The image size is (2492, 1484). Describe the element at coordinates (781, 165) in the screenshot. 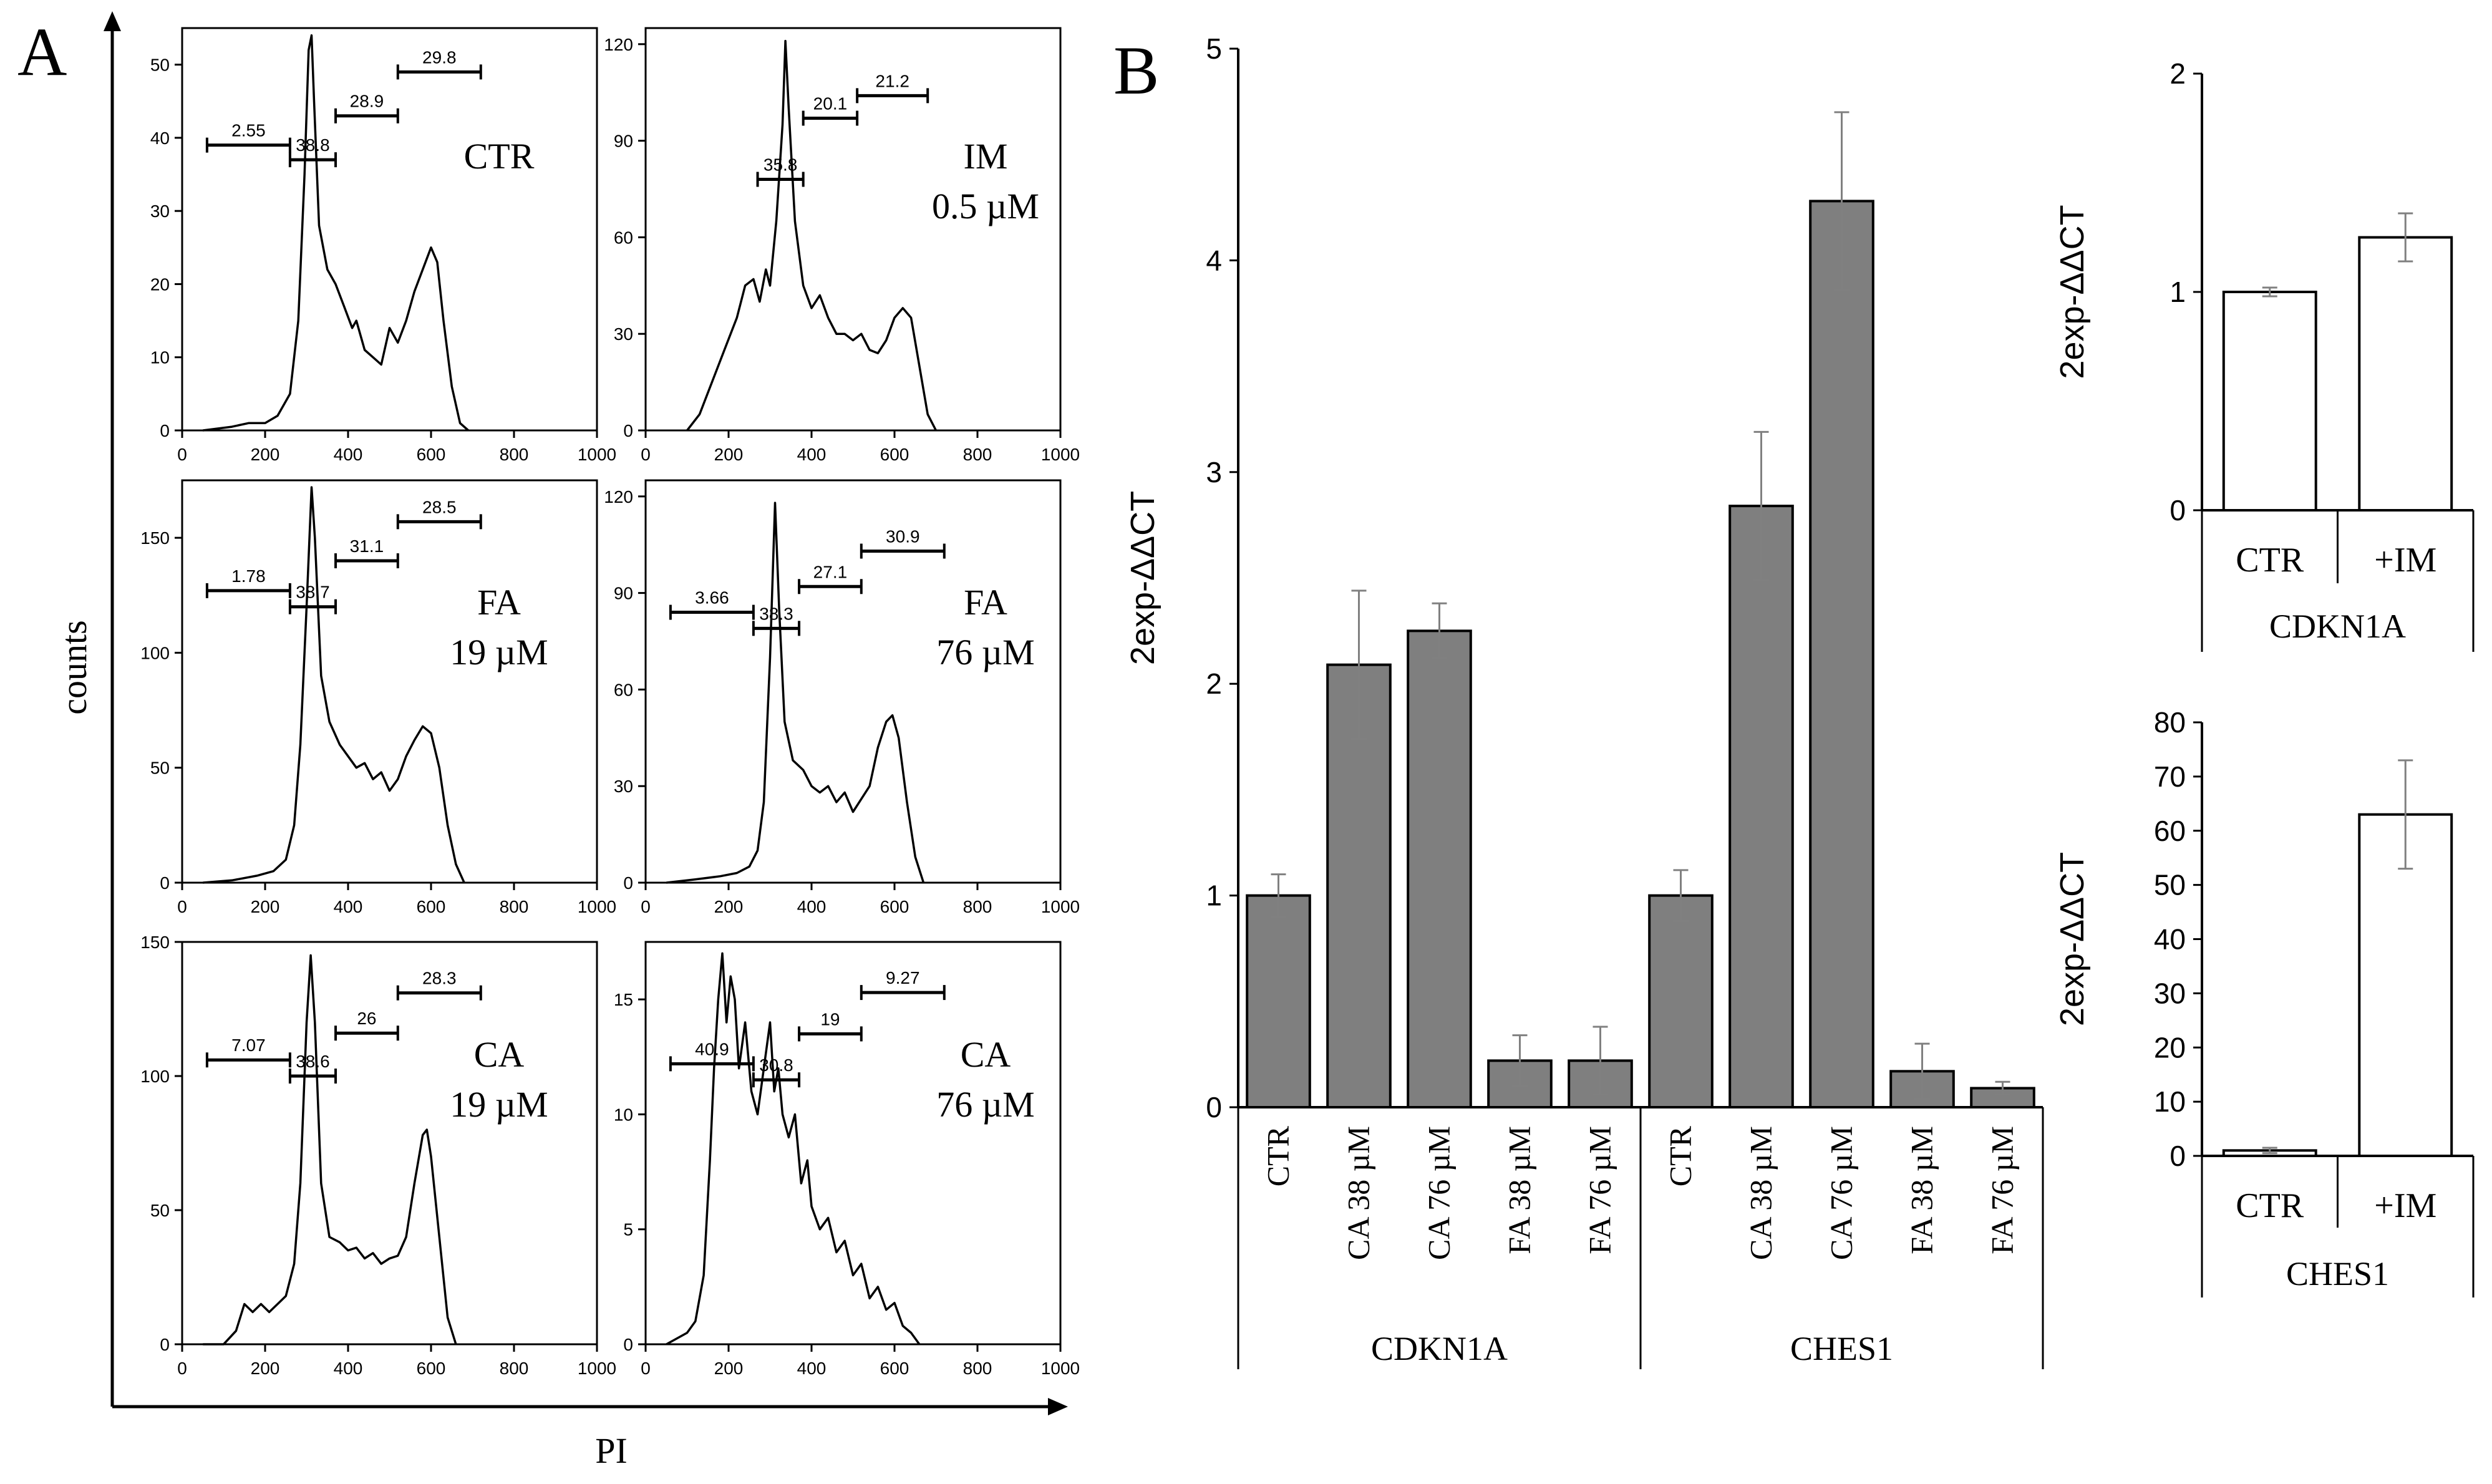

I see `gate-percentage: 35.8` at that location.